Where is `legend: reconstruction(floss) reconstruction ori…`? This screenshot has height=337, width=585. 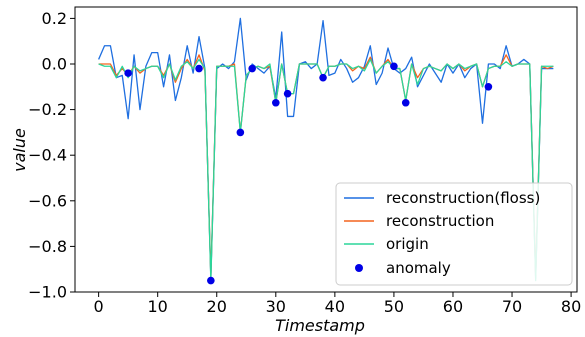 legend: reconstruction(floss) reconstruction ori… is located at coordinates (454, 234).